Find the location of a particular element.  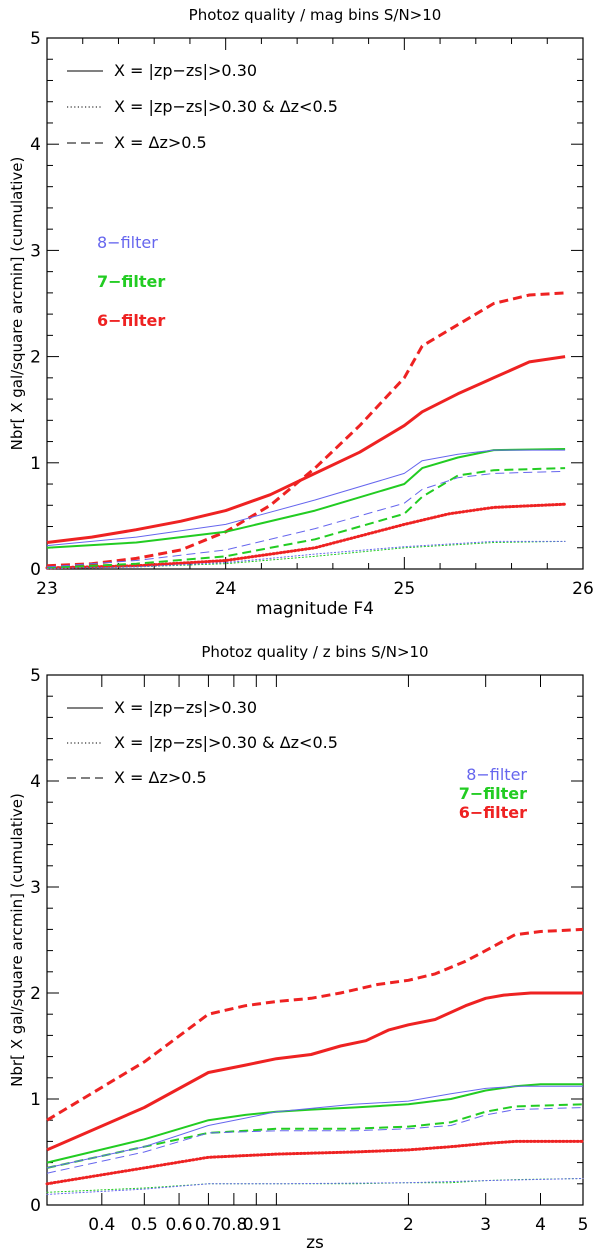

x-axis-label: zs is located at coordinates (315, 1241).